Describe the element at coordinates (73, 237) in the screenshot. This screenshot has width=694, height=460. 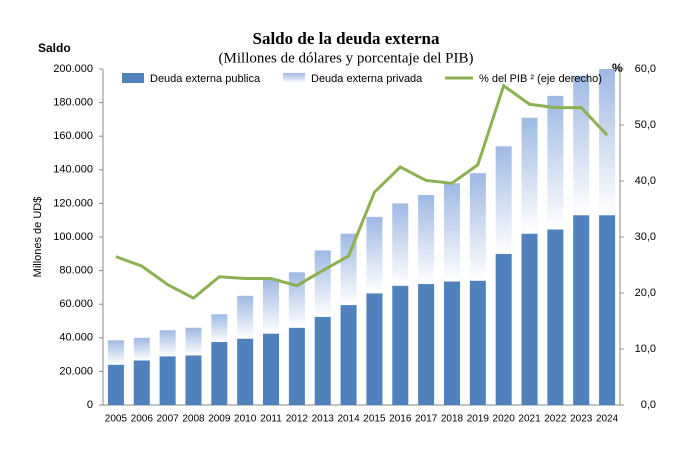
I see `y-tick-label: 100.000` at that location.